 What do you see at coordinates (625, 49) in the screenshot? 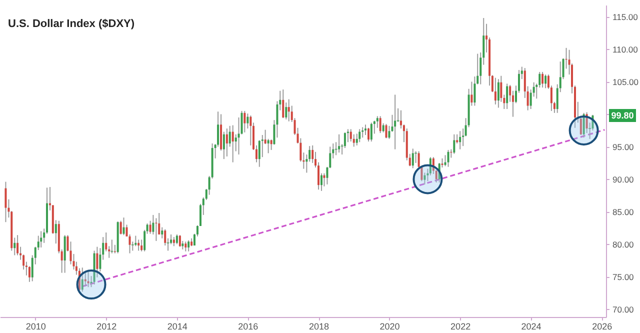
I see `y-tick-label: 110.00` at bounding box center [625, 49].